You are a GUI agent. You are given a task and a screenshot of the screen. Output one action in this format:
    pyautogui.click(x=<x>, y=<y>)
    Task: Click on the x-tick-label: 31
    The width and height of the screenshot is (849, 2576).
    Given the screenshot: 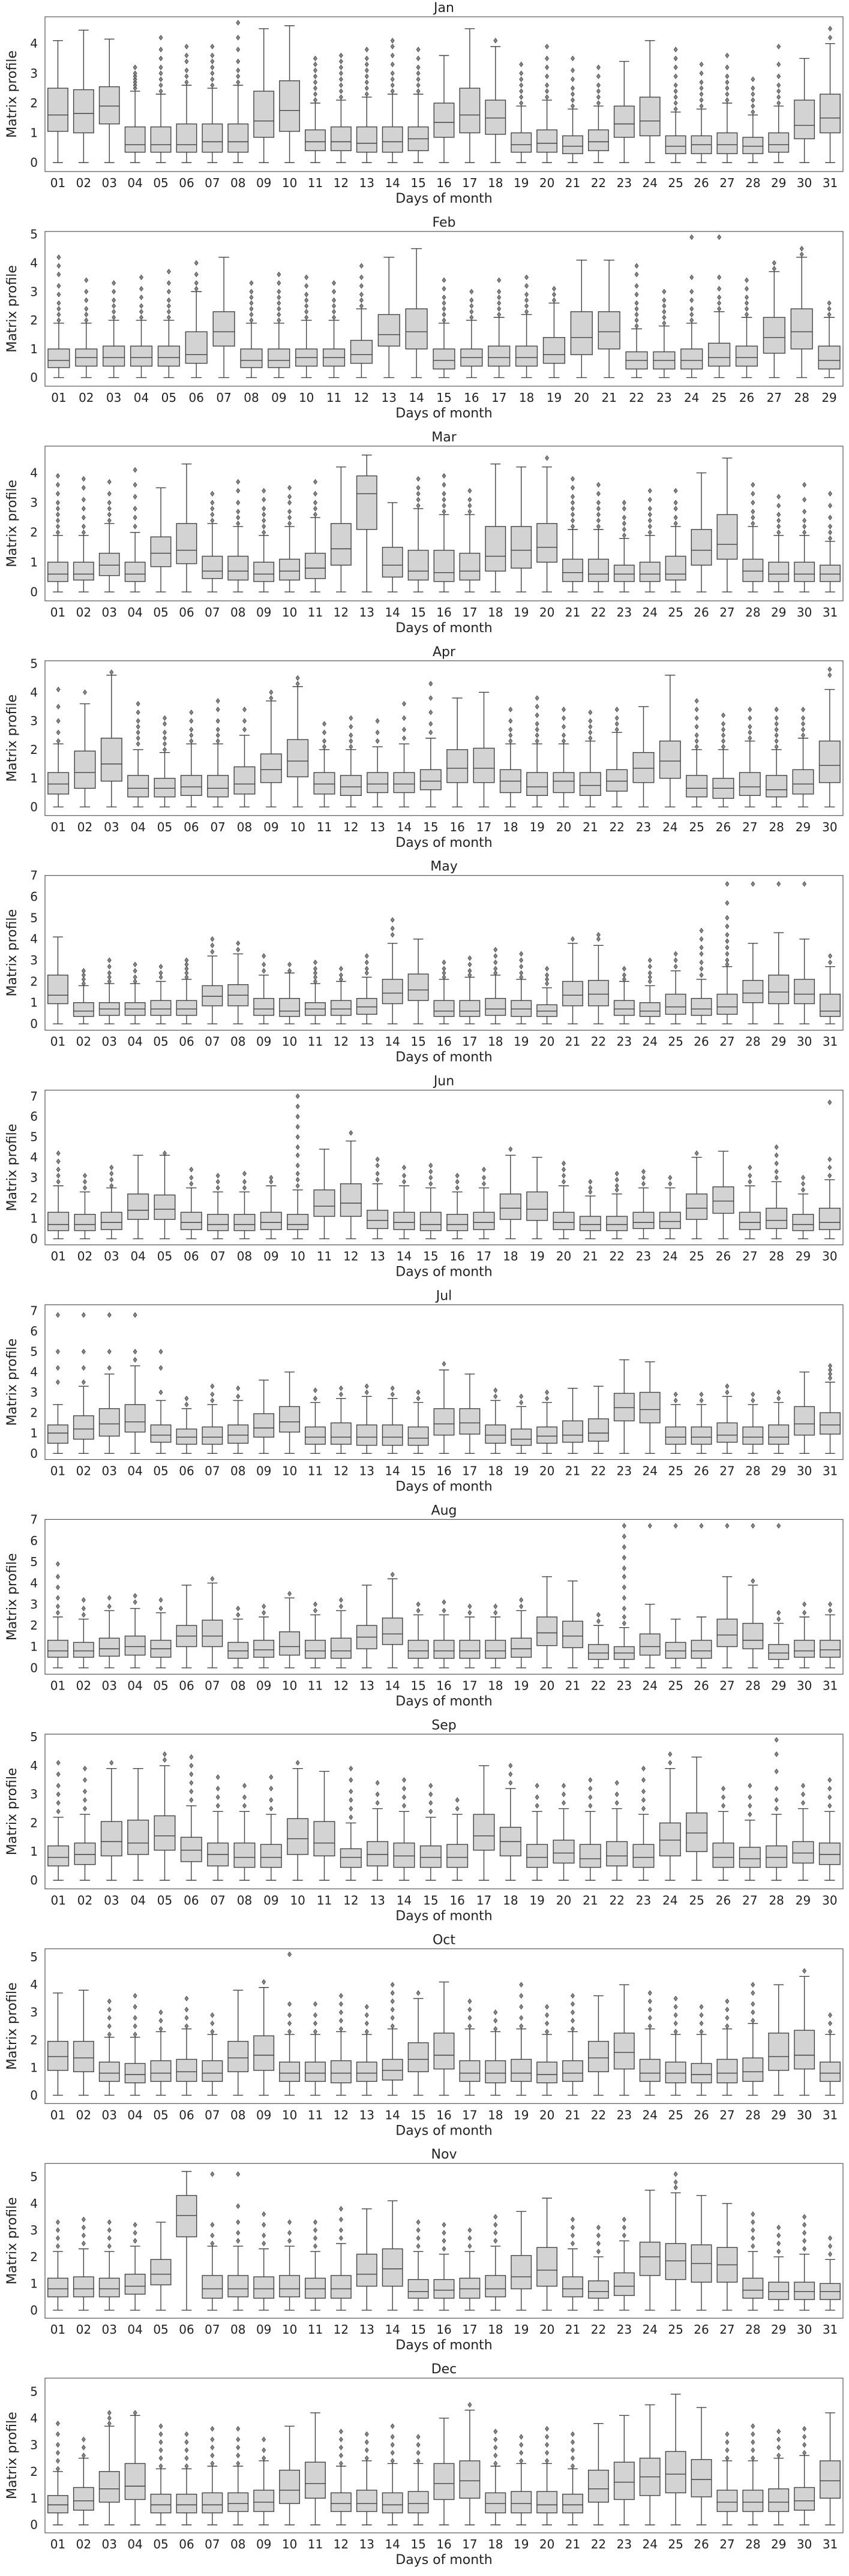 What is the action you would take?
    pyautogui.click(x=830, y=2115)
    